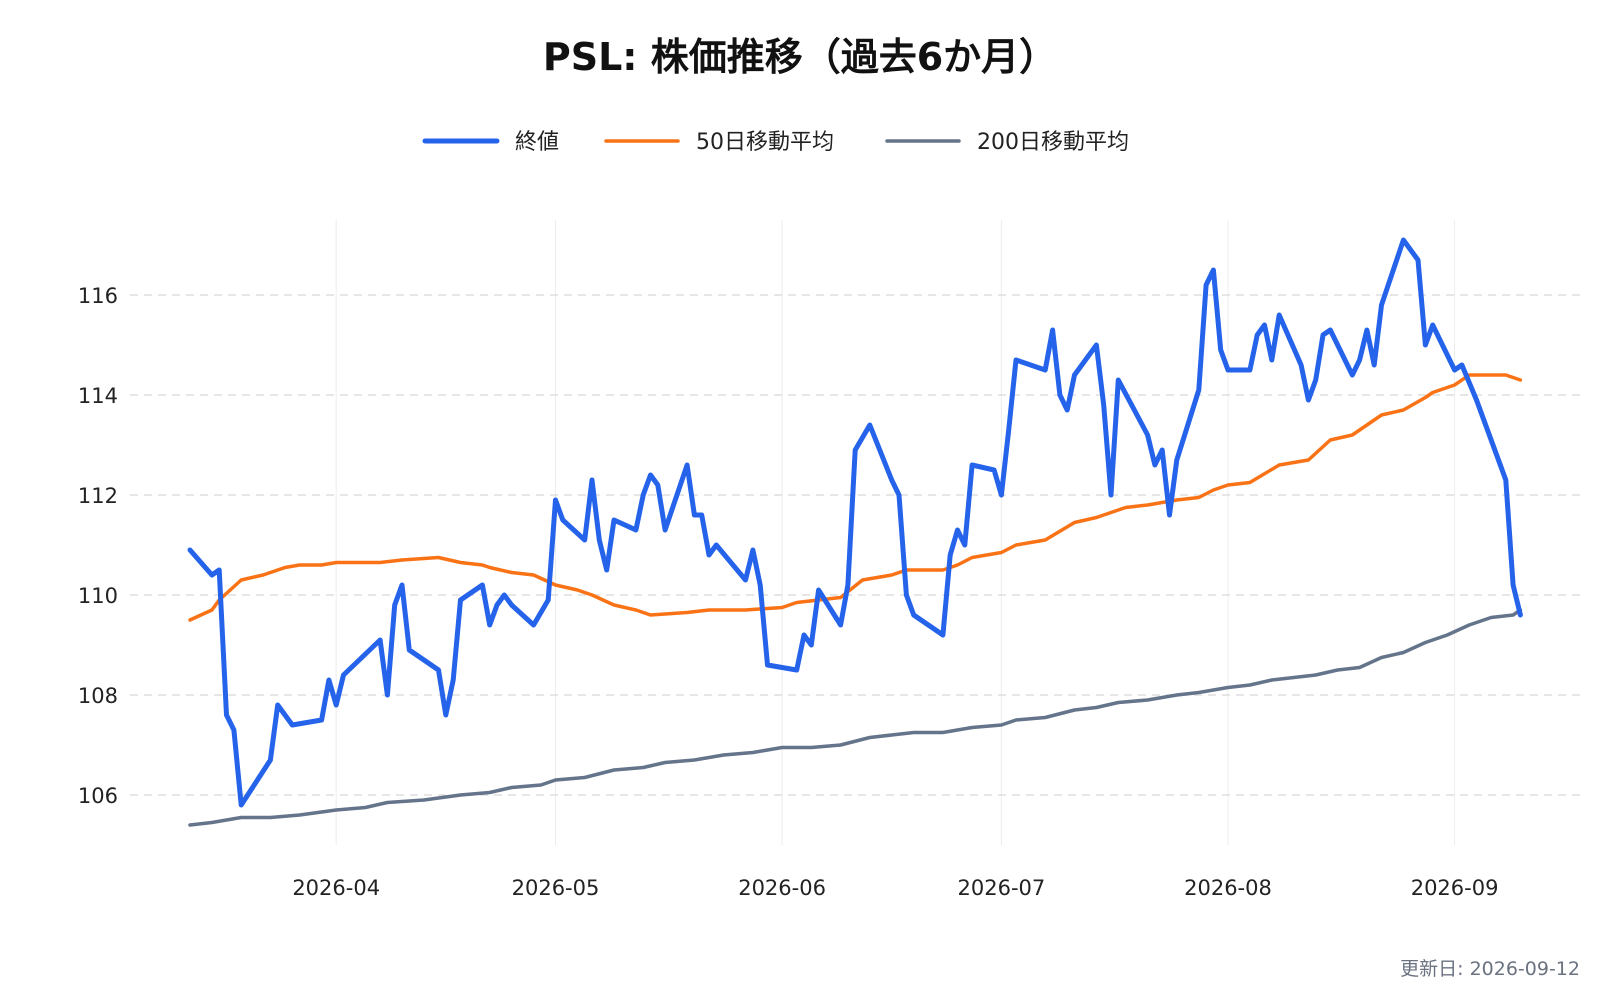  I want to click on legend-label: 50日移動平均, so click(765, 142).